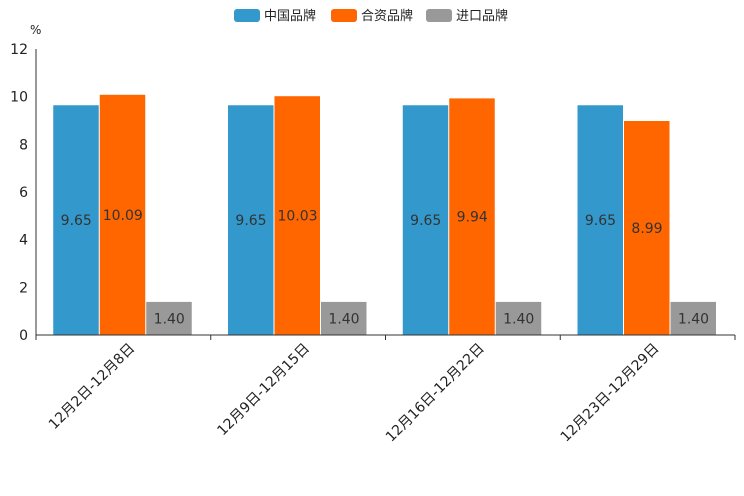  I want to click on y-tick-label-3: 6, so click(23, 193).